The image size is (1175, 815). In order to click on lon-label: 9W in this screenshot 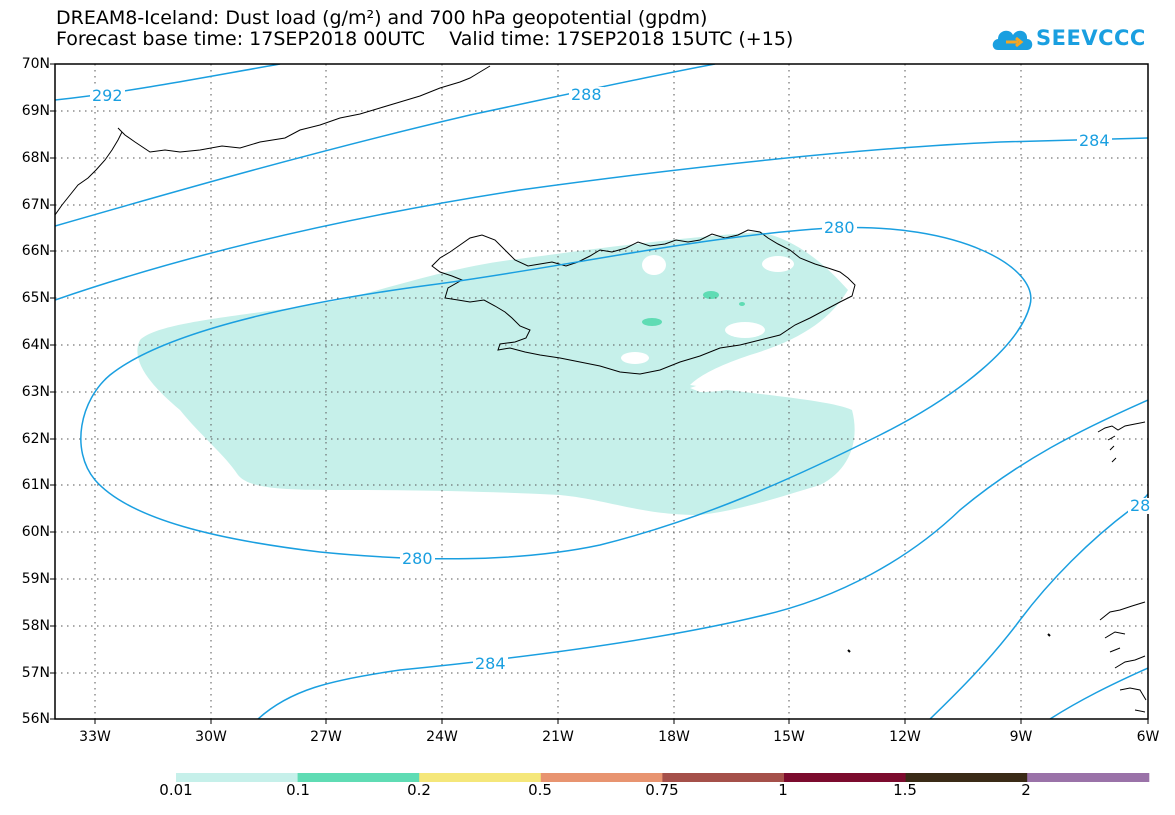, I will do `click(1021, 737)`.